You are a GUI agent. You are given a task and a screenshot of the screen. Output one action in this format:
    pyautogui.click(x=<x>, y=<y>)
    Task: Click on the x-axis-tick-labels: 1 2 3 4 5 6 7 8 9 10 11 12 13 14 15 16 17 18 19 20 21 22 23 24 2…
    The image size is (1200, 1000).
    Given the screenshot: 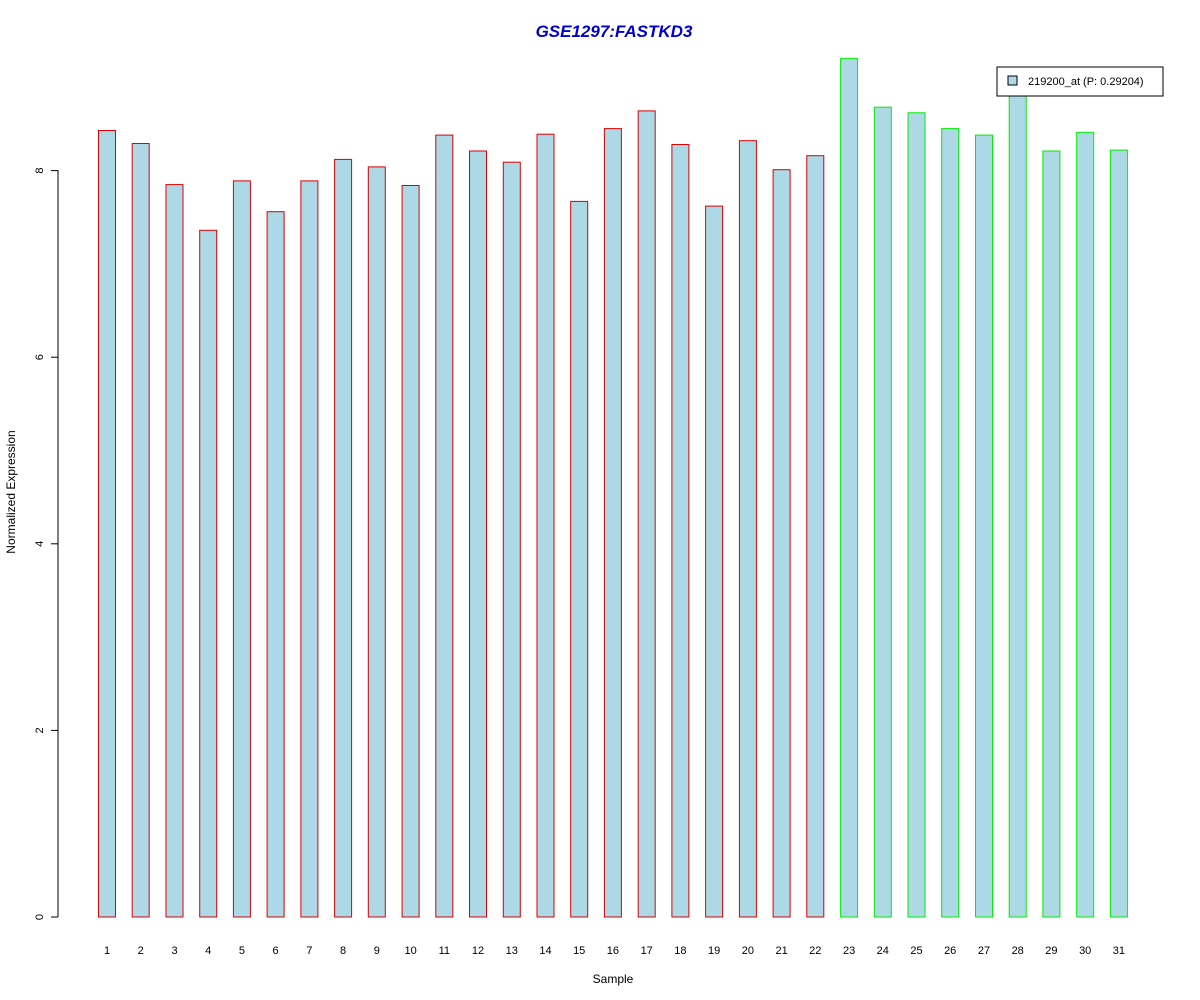 What is the action you would take?
    pyautogui.click(x=614, y=951)
    